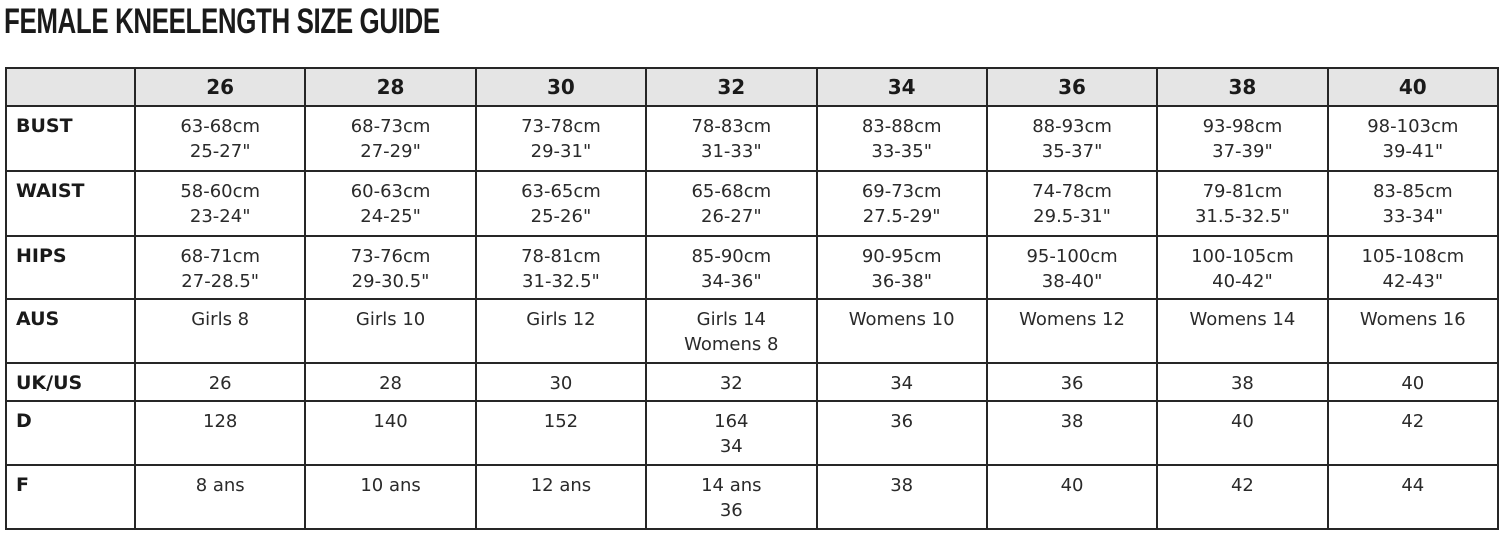 Image resolution: width=1500 pixels, height=536 pixels. I want to click on cell-line: 44, so click(1413, 485).